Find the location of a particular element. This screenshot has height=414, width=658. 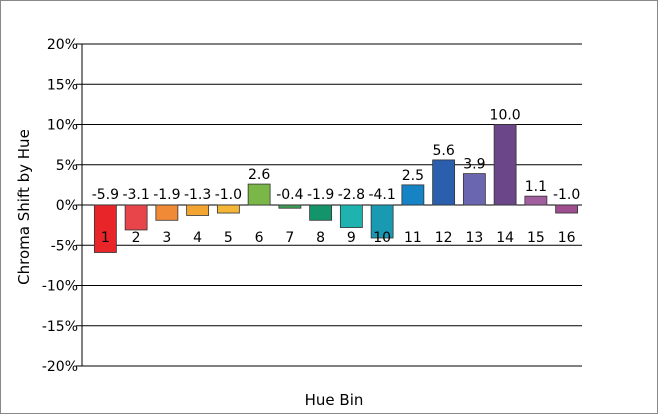

data-label: 2.6 is located at coordinates (259, 175).